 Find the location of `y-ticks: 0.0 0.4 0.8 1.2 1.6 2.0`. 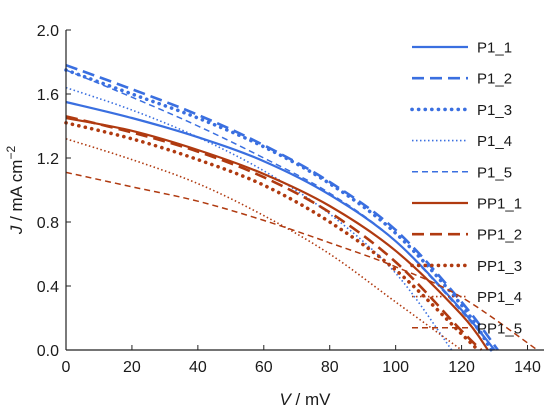

y-ticks: 0.0 0.4 0.8 1.2 1.6 2.0 is located at coordinates (54, 191).